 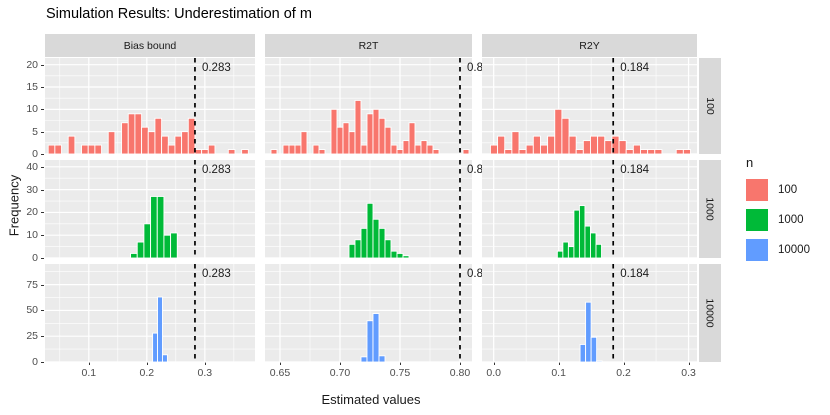 I want to click on y-tick-label: 20, so click(x=32, y=64).